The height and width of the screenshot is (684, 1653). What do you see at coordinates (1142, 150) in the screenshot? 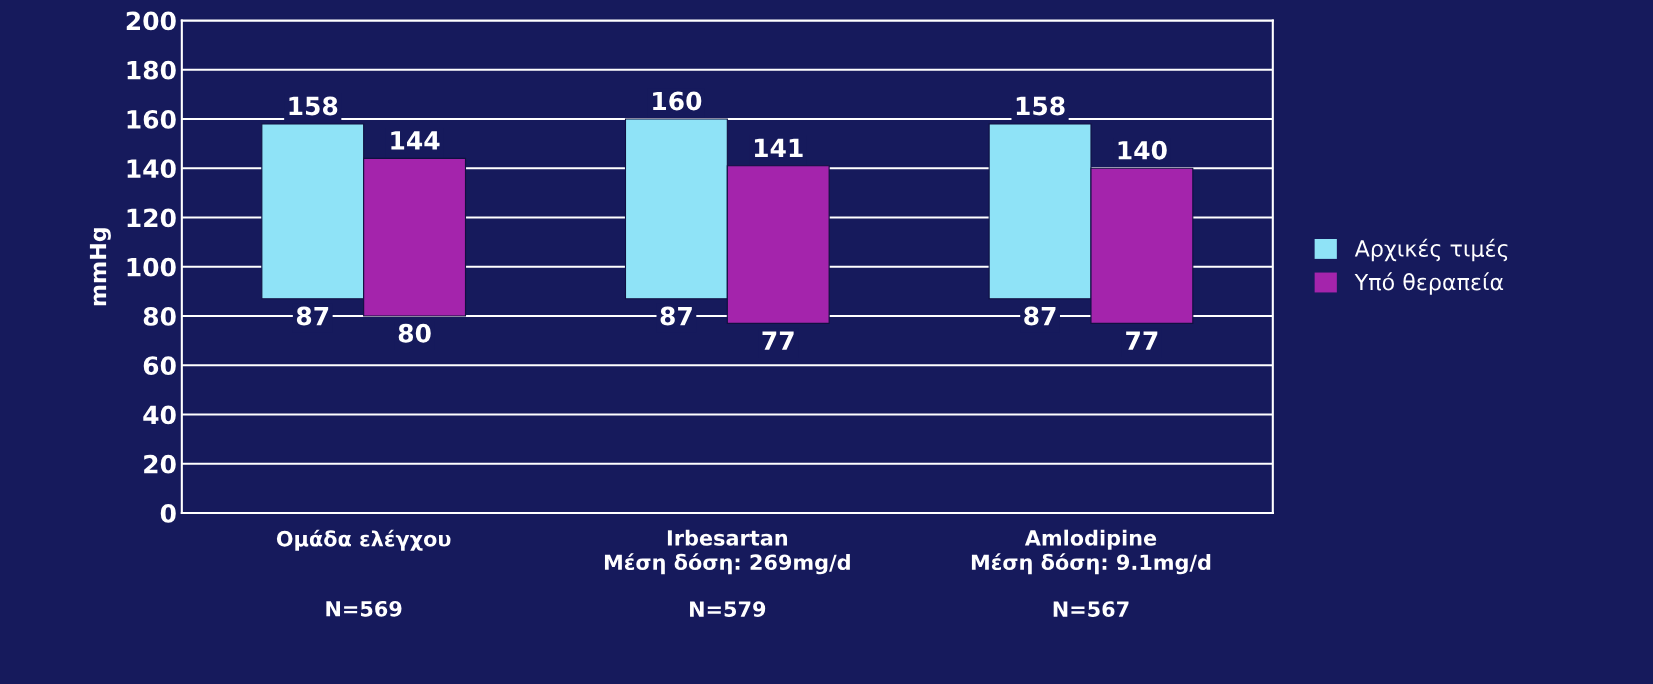
I see `annotation: 140` at bounding box center [1142, 150].